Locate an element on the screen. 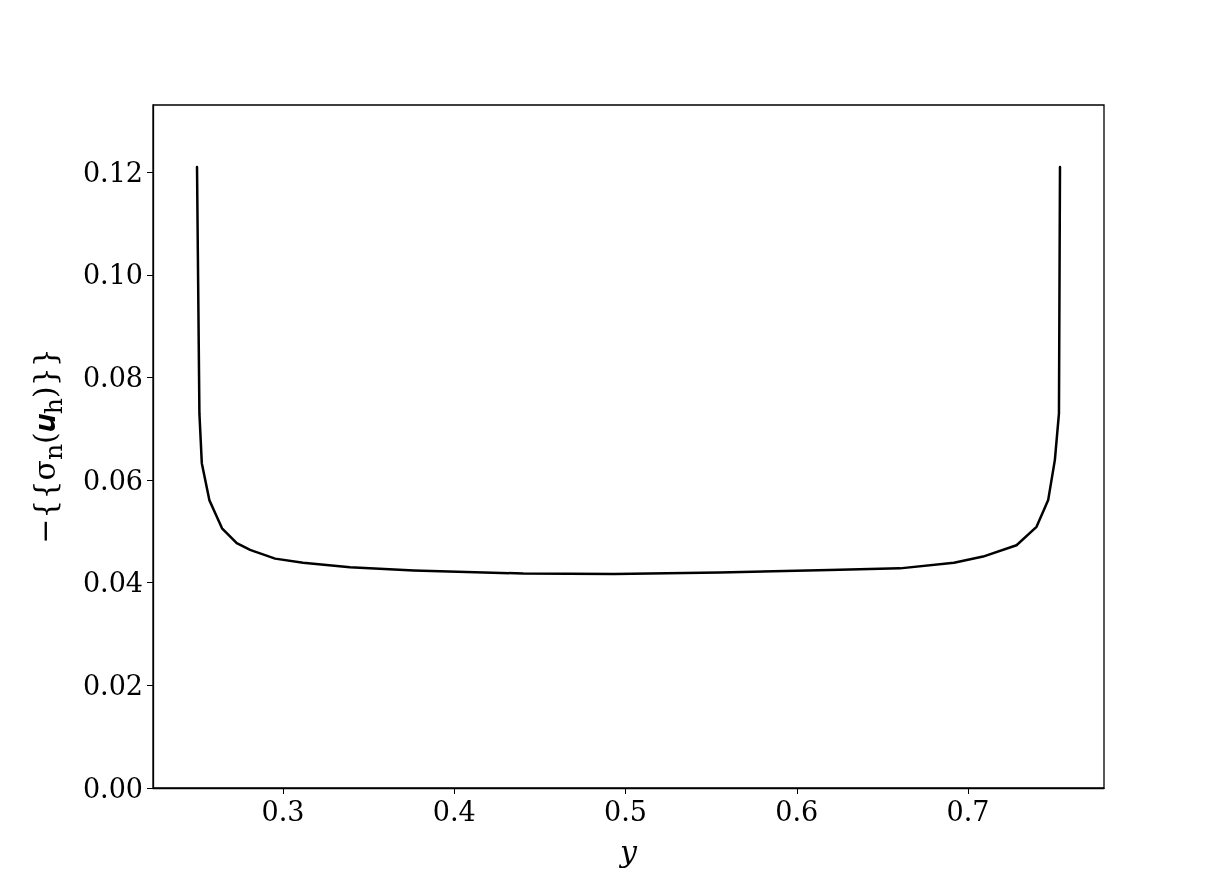 This screenshot has height=887, width=1227. x-tick-label: 0.4 is located at coordinates (454, 811).